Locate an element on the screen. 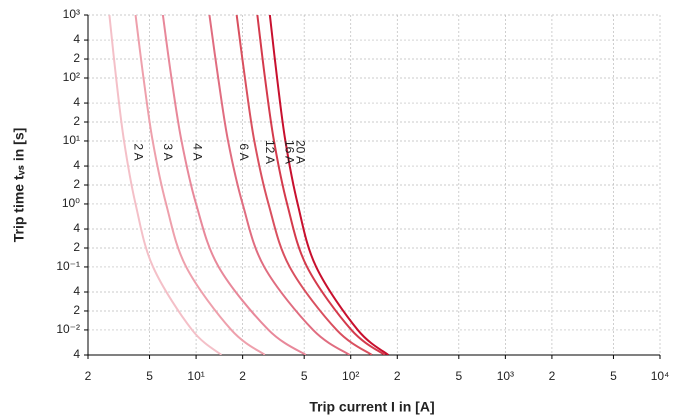 Image resolution: width=690 pixels, height=419 pixels. y-axis-title: Trip time tᵥₛ in [s] is located at coordinates (19, 185).